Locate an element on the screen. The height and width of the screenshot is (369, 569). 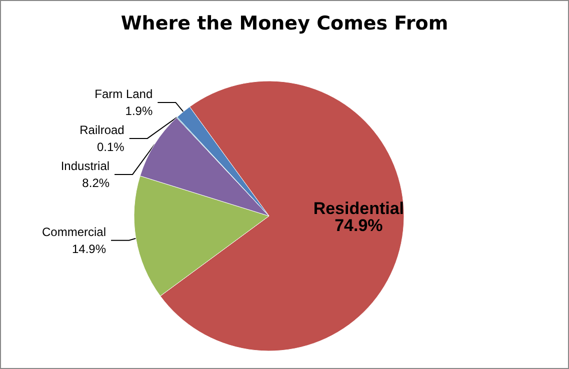
data-label: 8.2% is located at coordinates (96, 183).